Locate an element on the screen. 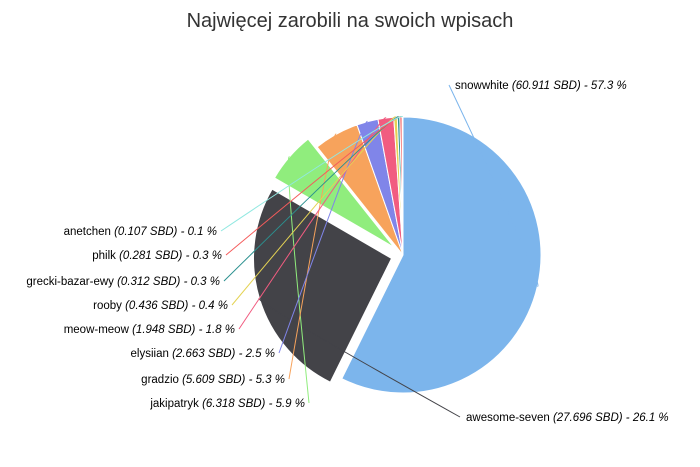 This screenshot has height=467, width=700. label-name: grecki-bazar-ewy is located at coordinates (71, 282).